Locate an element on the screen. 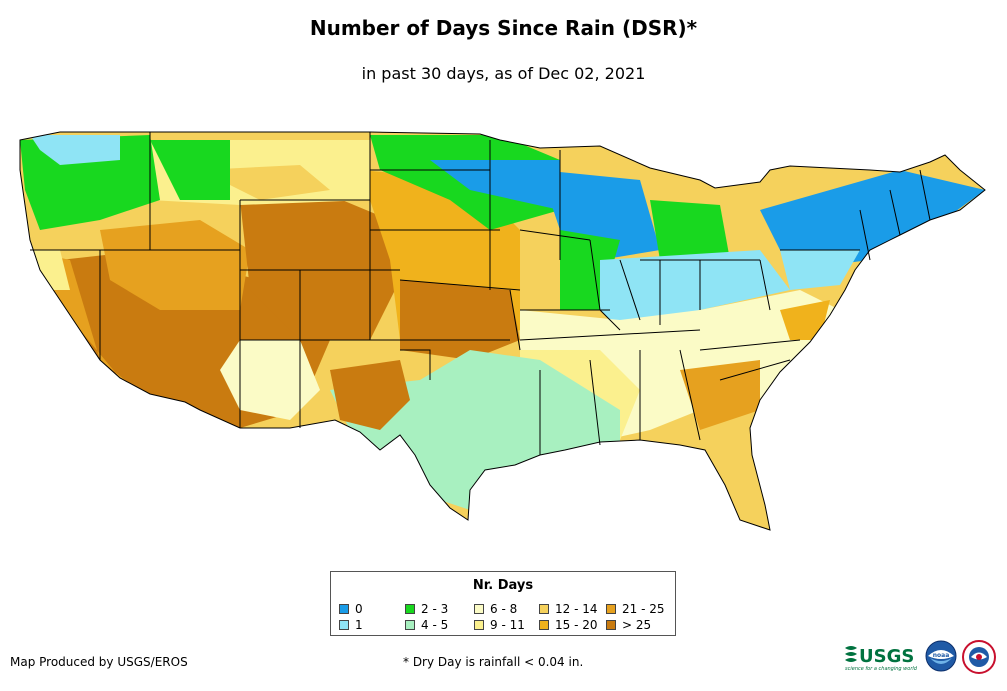 The width and height of the screenshot is (1007, 691). usgs-logo: USGS science for a changing world is located at coordinates (881, 659).